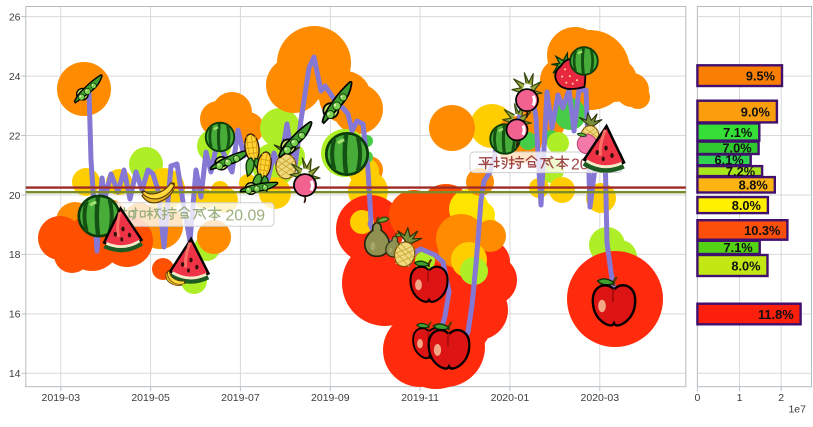 Image resolution: width=813 pixels, height=427 pixels. What do you see at coordinates (15, 255) in the screenshot?
I see `svg-text: 18` at bounding box center [15, 255].